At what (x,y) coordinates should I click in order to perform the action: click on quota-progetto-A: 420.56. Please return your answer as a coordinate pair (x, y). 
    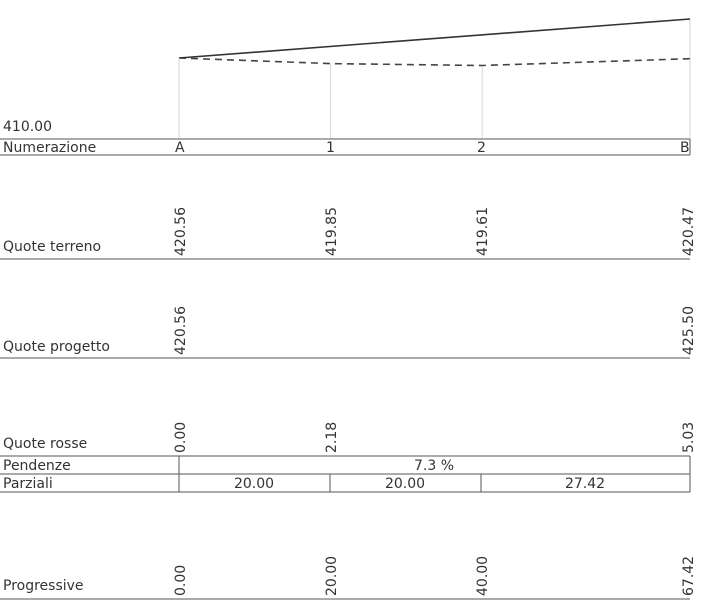
    Looking at the image, I should click on (181, 330).